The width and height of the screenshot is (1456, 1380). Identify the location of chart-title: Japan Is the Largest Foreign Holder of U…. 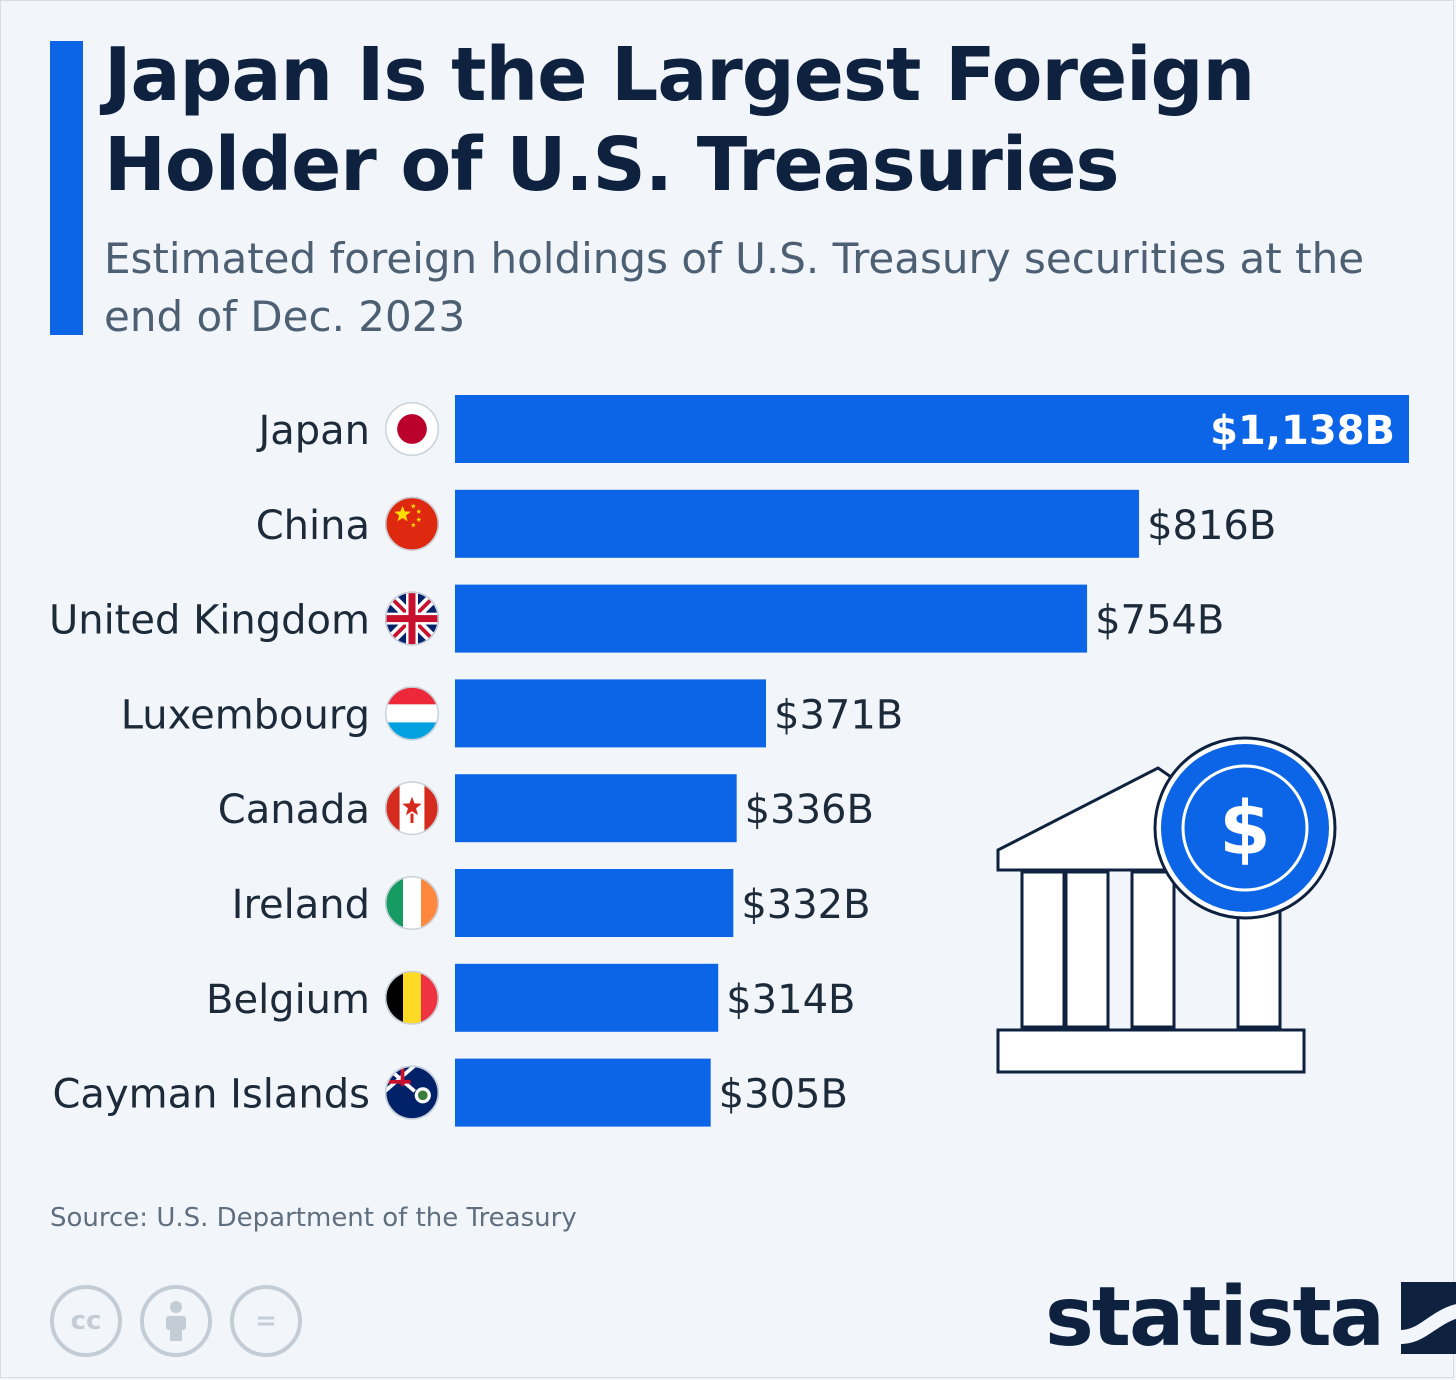
(679, 120).